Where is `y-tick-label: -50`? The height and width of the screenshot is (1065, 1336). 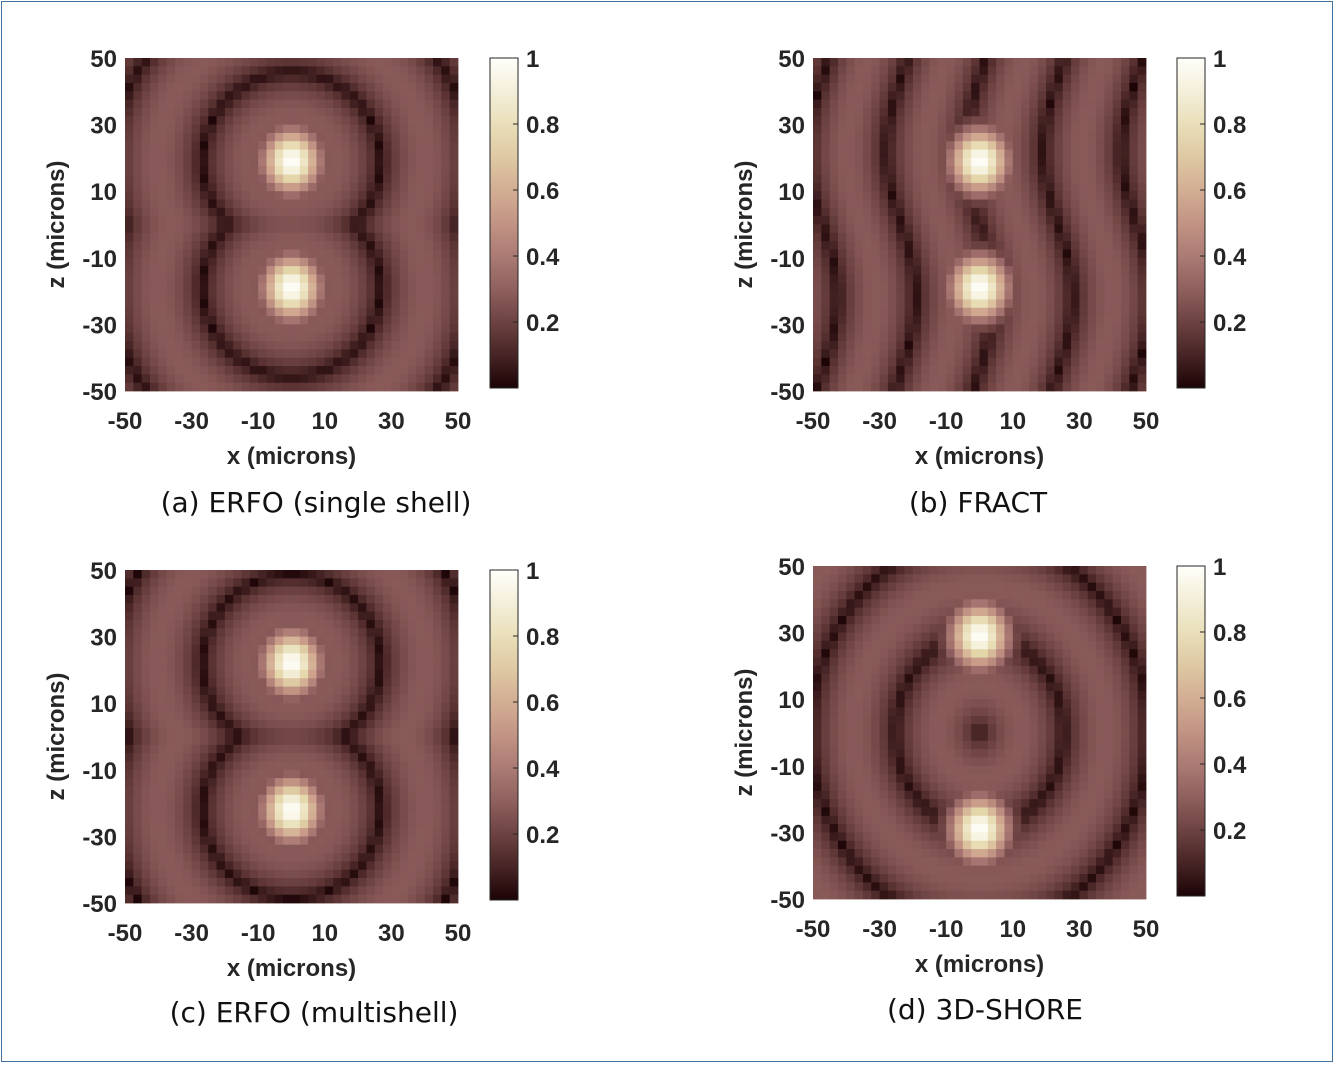 y-tick-label: -50 is located at coordinates (99, 392).